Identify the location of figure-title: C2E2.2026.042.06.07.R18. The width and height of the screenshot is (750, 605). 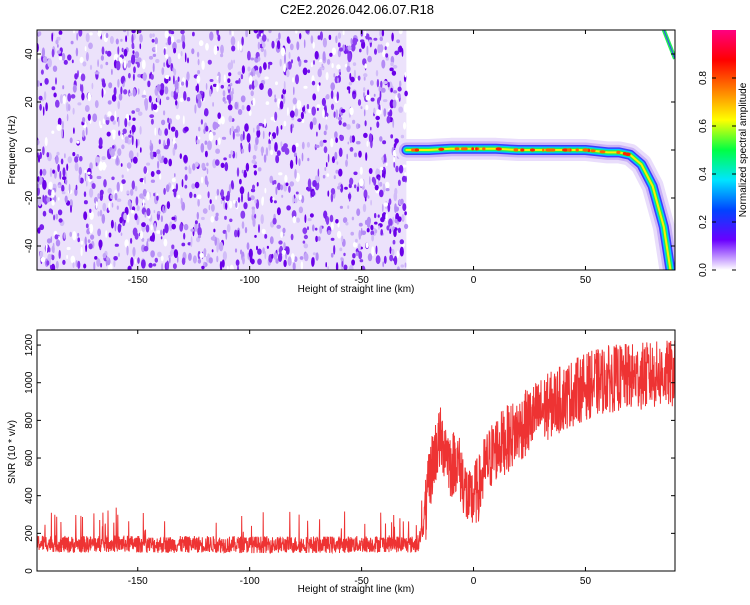
(357, 9).